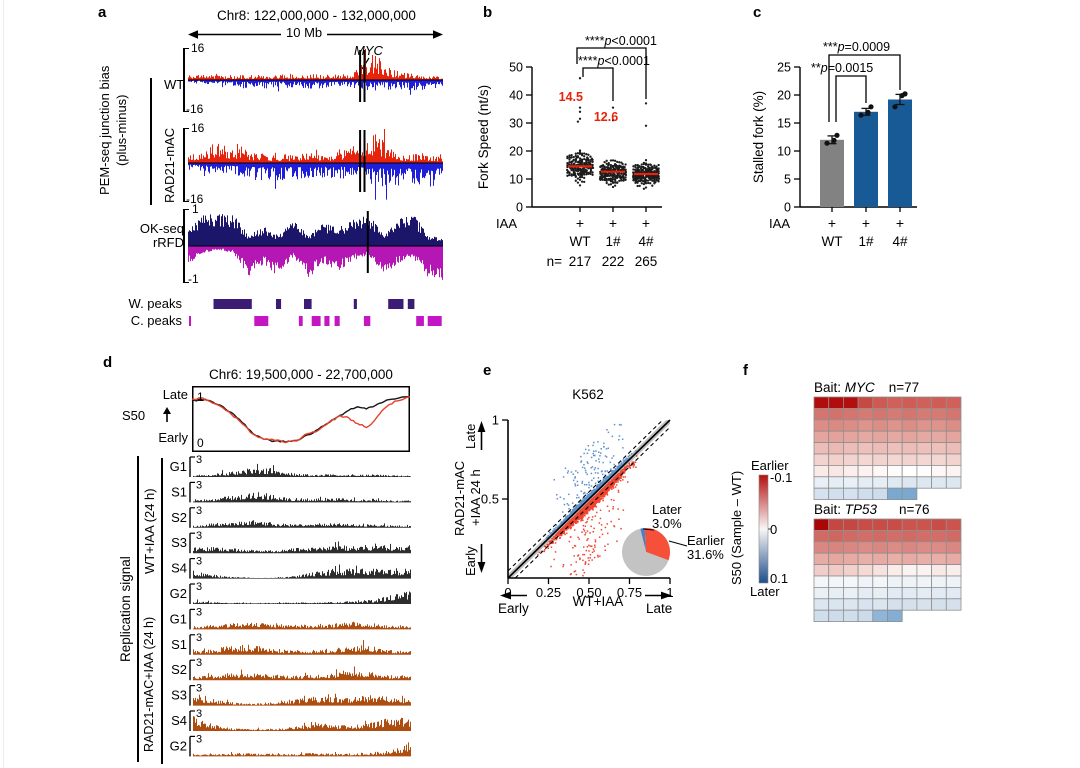 The width and height of the screenshot is (1080, 768). Describe the element at coordinates (162, 684) in the screenshot. I see `group-rad21-iaa-bracket` at that location.